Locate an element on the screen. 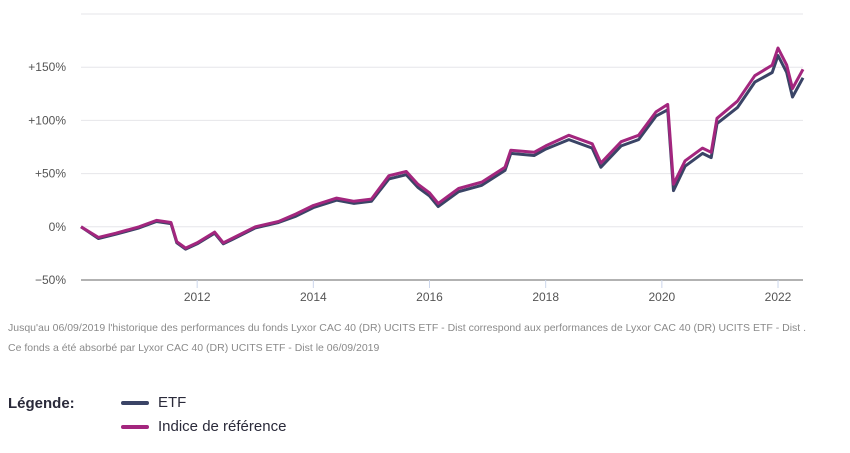 Image resolution: width=850 pixels, height=453 pixels. legend-label: Indice de référence is located at coordinates (222, 426).